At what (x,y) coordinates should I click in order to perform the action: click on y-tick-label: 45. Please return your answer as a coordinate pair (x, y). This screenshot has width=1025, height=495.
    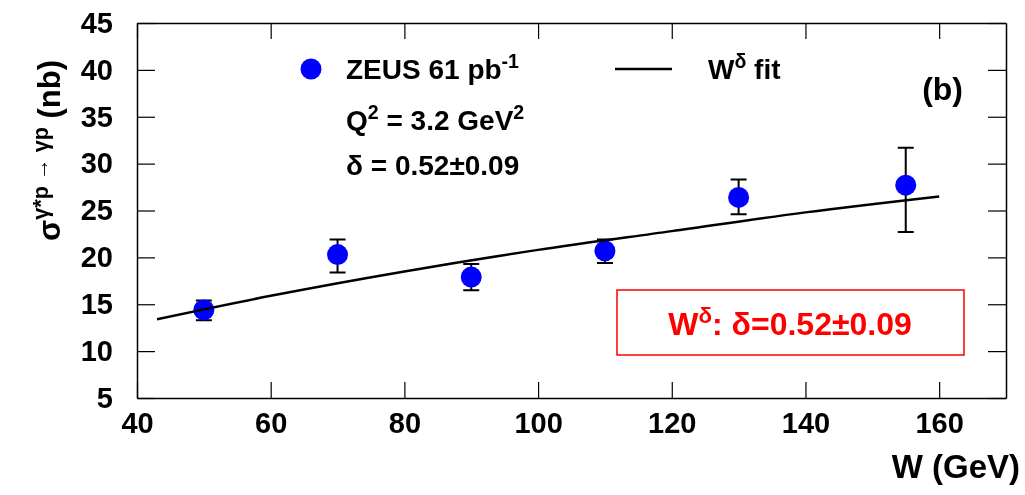
    Looking at the image, I should click on (96, 22).